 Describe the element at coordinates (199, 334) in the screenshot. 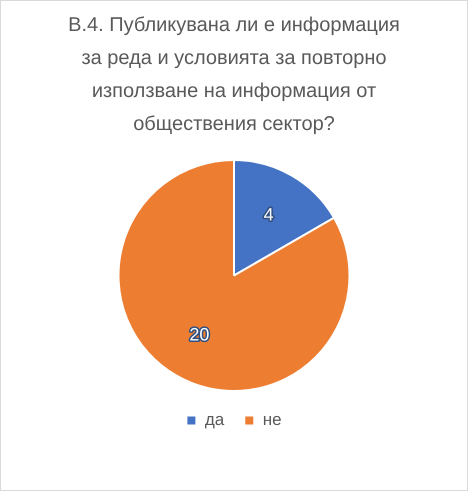

I see `data-label: 20` at that location.